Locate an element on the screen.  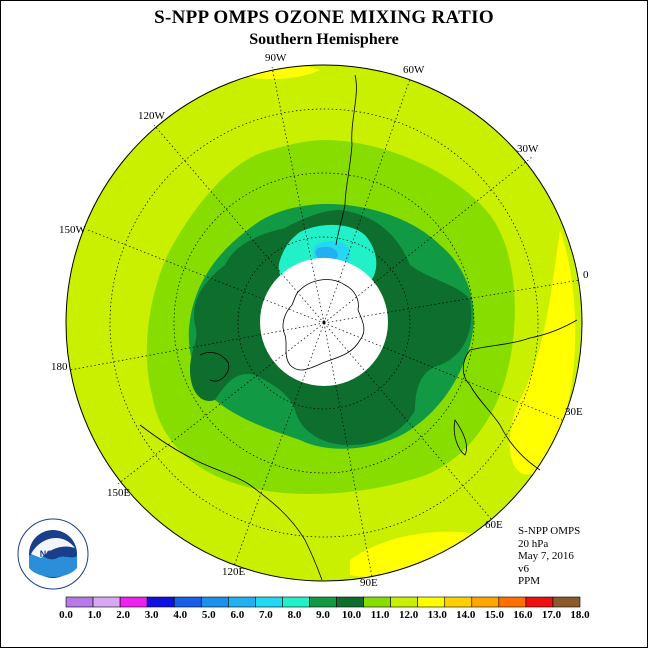
noaa-logo: NOAA is located at coordinates (53, 554).